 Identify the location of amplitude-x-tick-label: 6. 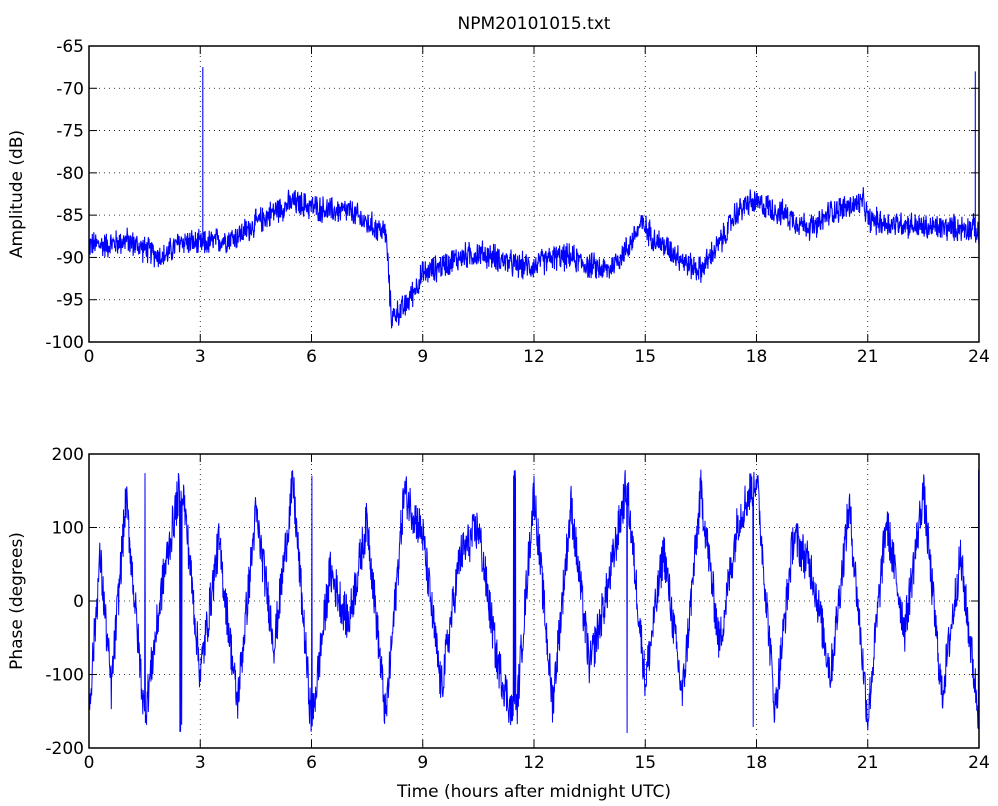
(311, 357).